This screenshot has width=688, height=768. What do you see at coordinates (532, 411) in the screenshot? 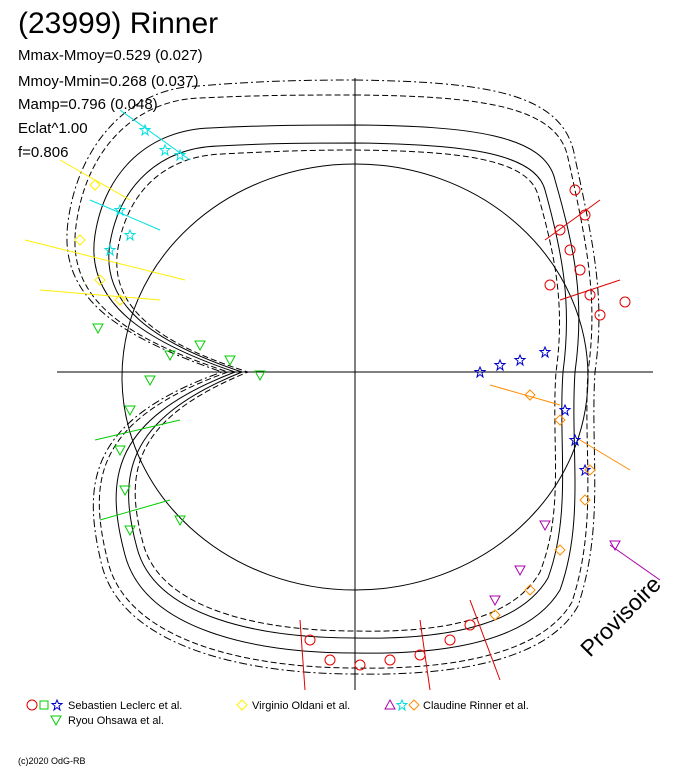
I see `observations-blue` at bounding box center [532, 411].